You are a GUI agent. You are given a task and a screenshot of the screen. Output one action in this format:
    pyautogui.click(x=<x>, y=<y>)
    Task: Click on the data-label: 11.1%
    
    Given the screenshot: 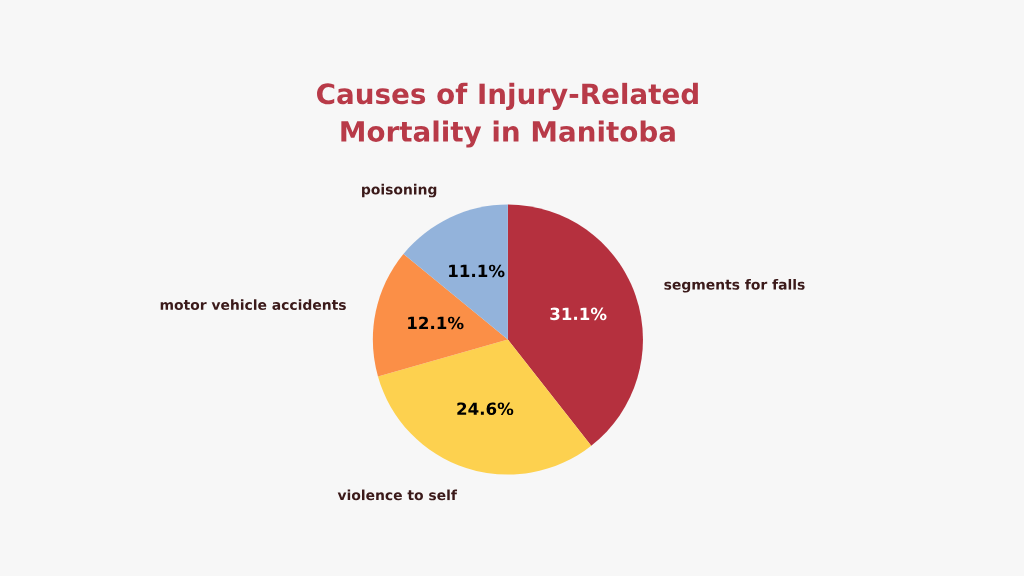 What is the action you would take?
    pyautogui.click(x=477, y=271)
    